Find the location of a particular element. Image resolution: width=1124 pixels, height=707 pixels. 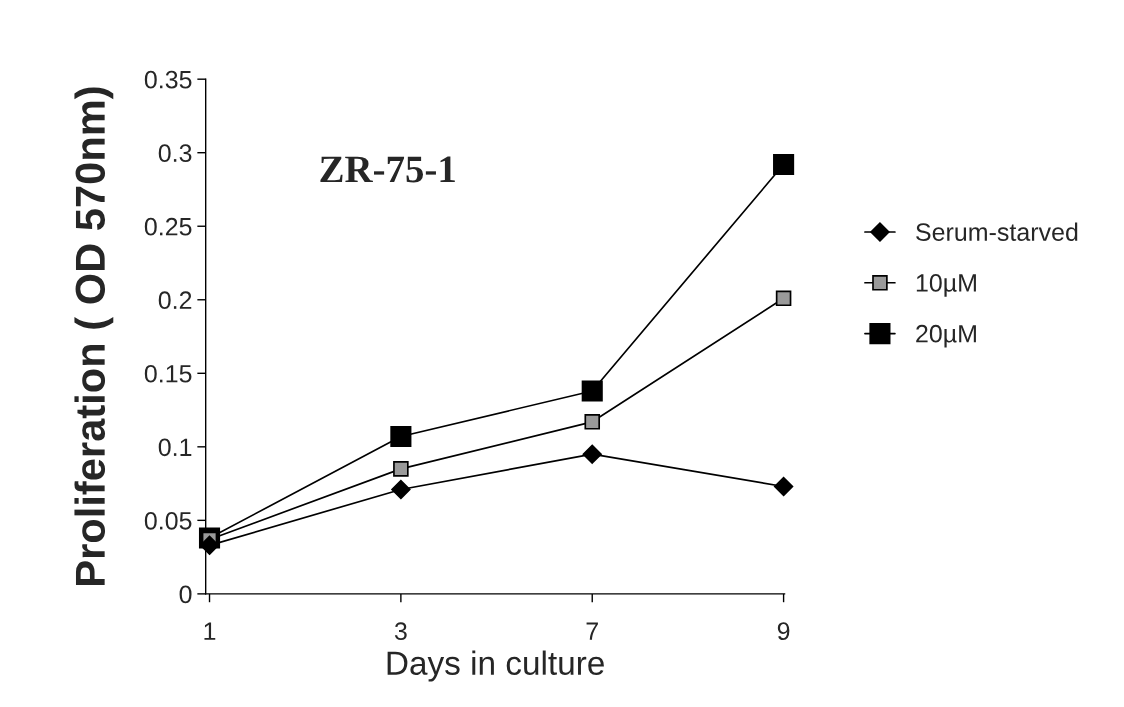

text: ZR-75-1 is located at coordinates (387, 169).